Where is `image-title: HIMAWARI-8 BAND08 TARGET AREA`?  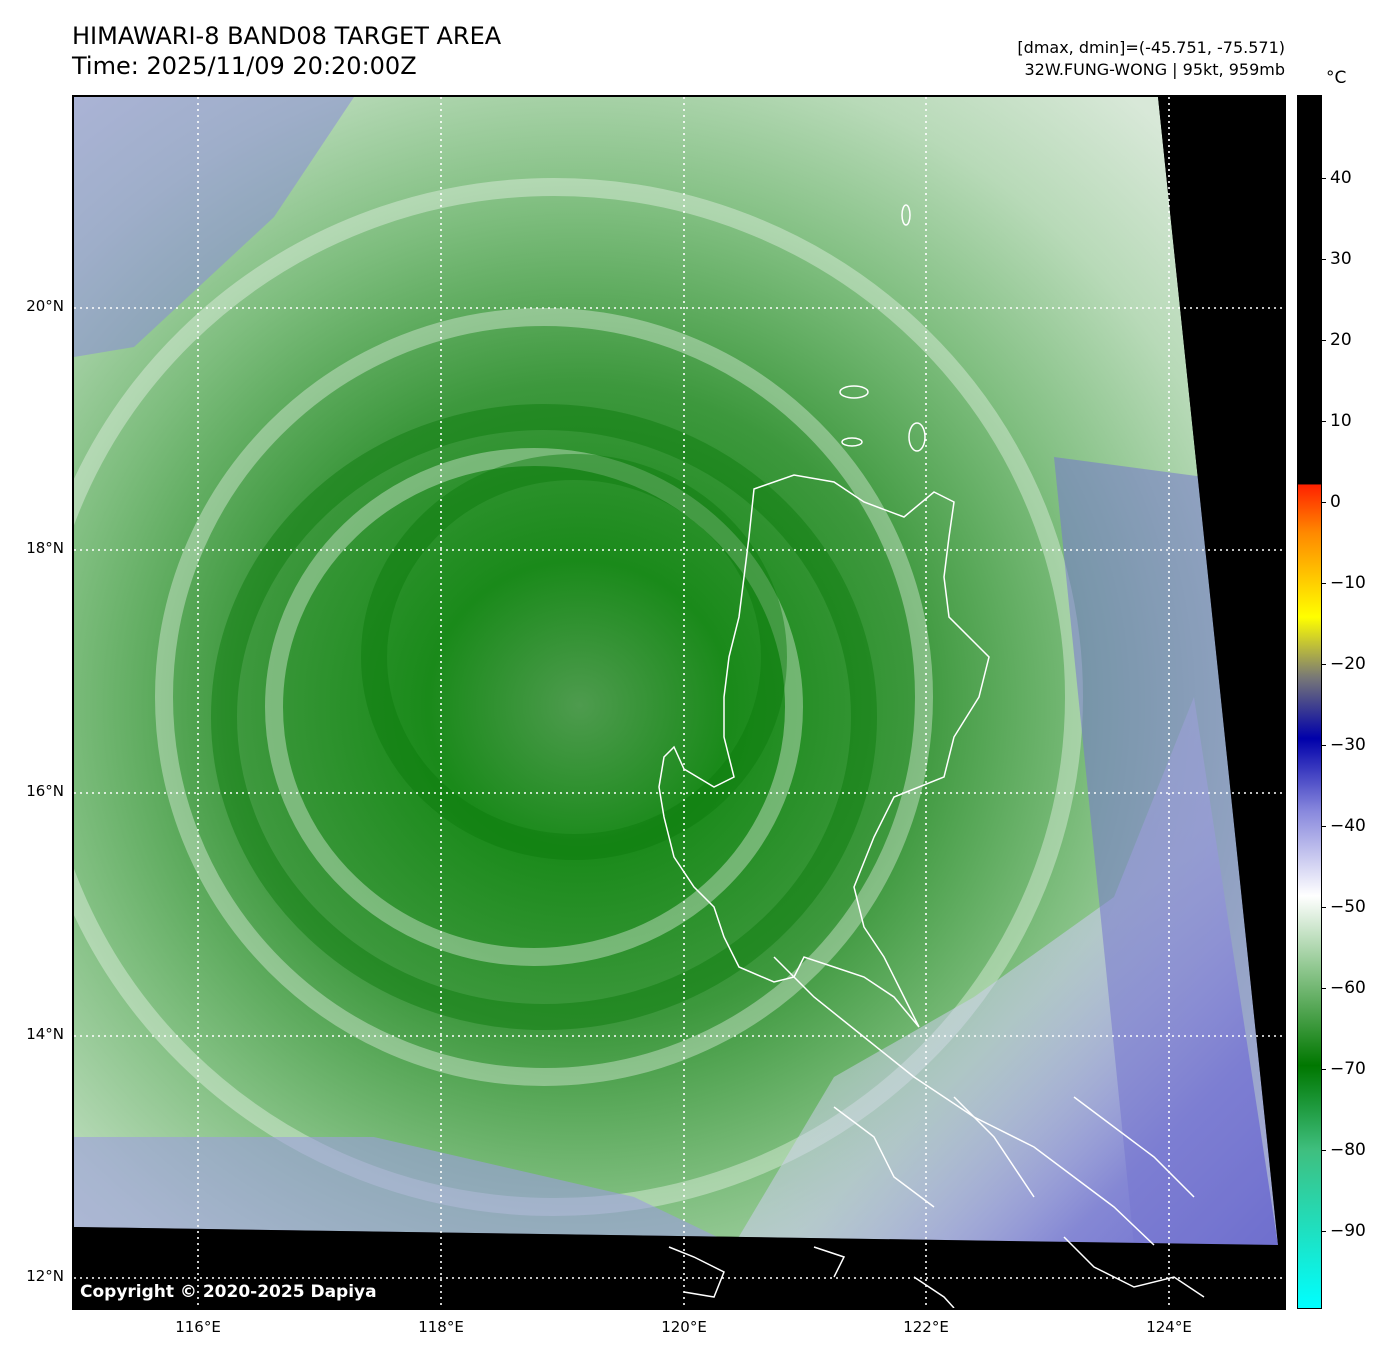
image-title: HIMAWARI-8 BAND08 TARGET AREA is located at coordinates (287, 36).